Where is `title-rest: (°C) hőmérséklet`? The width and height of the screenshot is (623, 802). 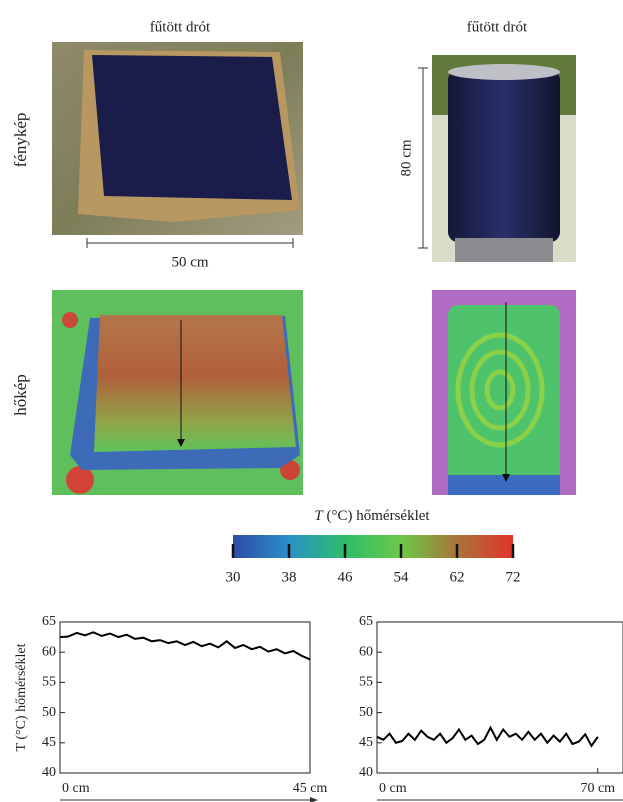
title-rest: (°C) hőmérséklet is located at coordinates (379, 516).